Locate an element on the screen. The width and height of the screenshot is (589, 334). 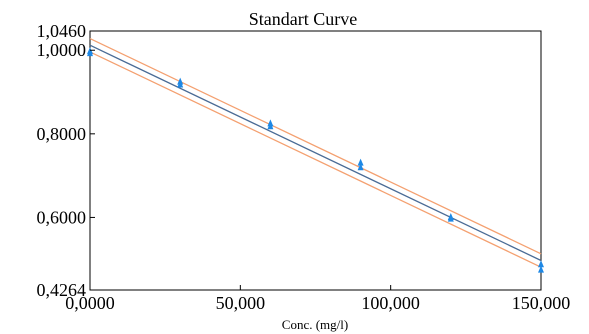
chart-title: Standart Curve is located at coordinates (303, 19).